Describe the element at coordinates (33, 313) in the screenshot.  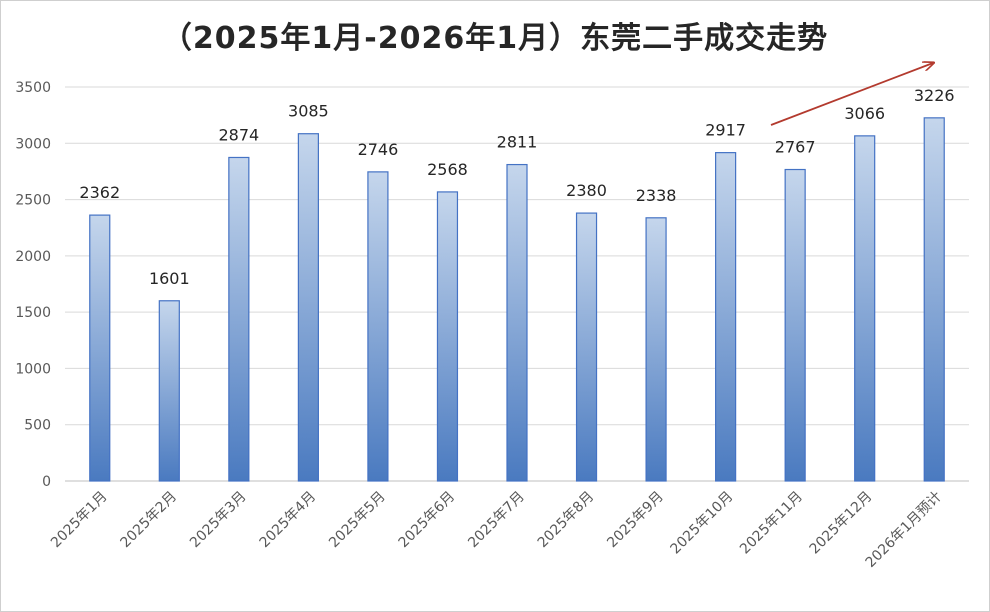
I see `y-tick-label: 1500` at that location.